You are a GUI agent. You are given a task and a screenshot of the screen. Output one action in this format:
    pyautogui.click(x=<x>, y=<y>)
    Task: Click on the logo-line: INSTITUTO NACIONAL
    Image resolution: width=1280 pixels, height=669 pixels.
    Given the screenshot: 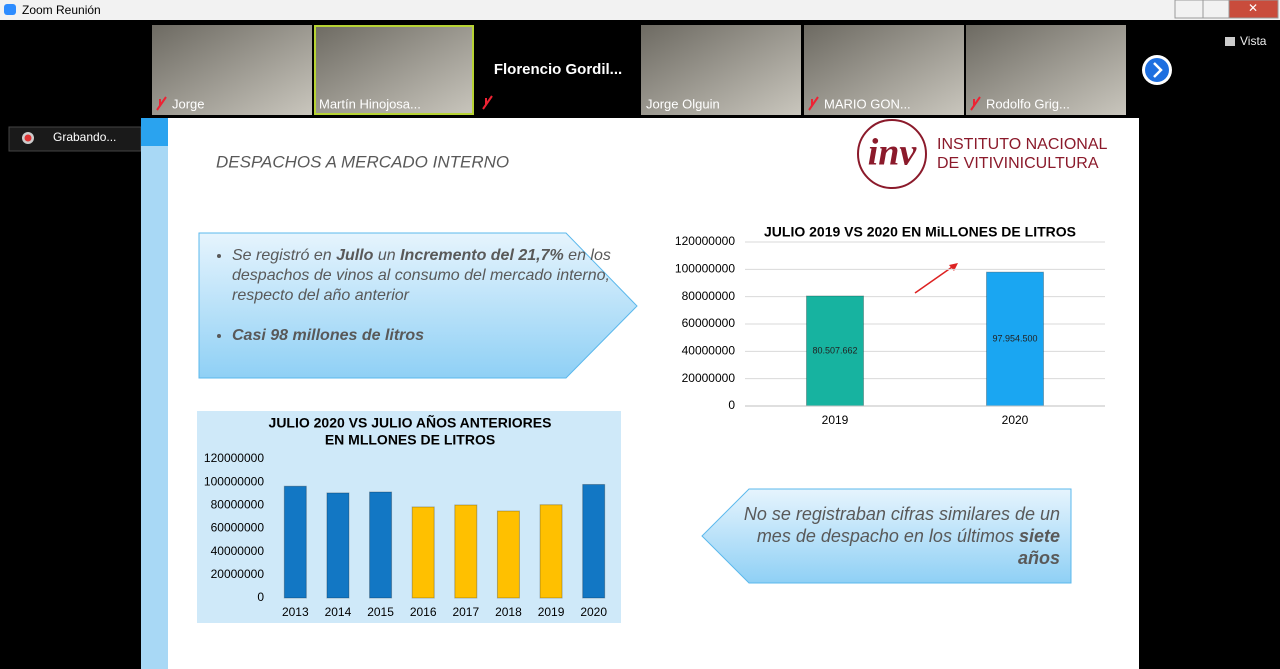 What is the action you would take?
    pyautogui.click(x=1022, y=144)
    